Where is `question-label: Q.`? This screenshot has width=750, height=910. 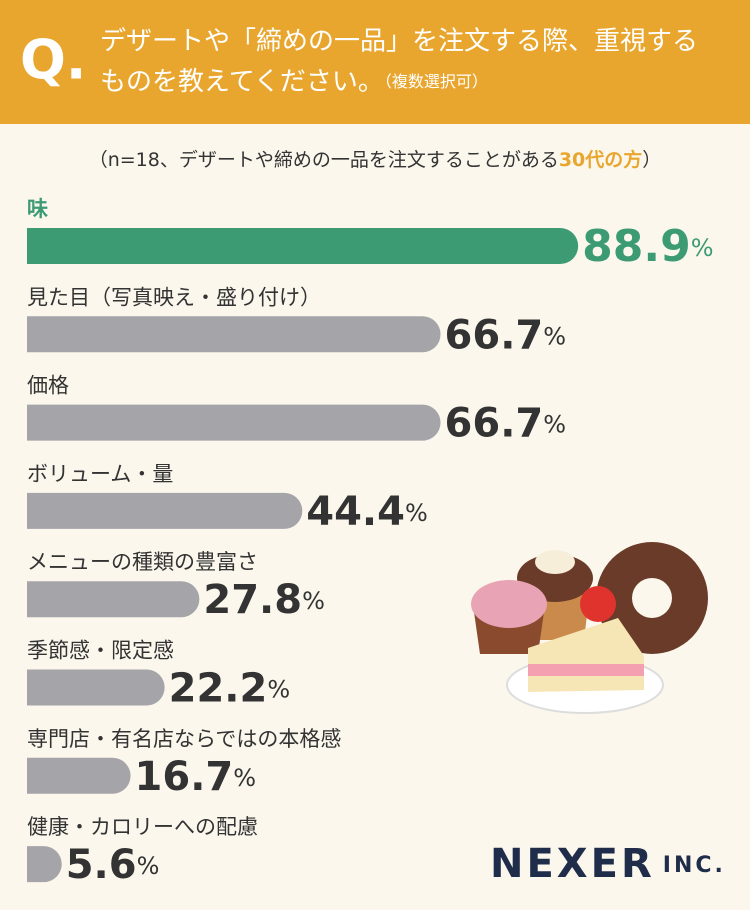 question-label: Q. is located at coordinates (53, 60).